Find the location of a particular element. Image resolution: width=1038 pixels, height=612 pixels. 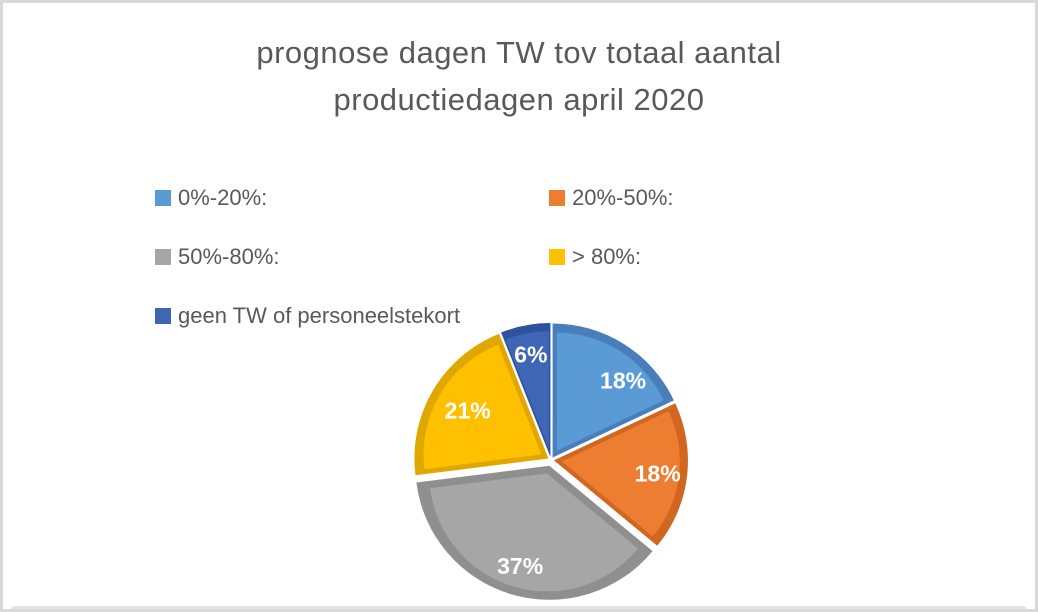

legend-label: > 80%: is located at coordinates (607, 256).